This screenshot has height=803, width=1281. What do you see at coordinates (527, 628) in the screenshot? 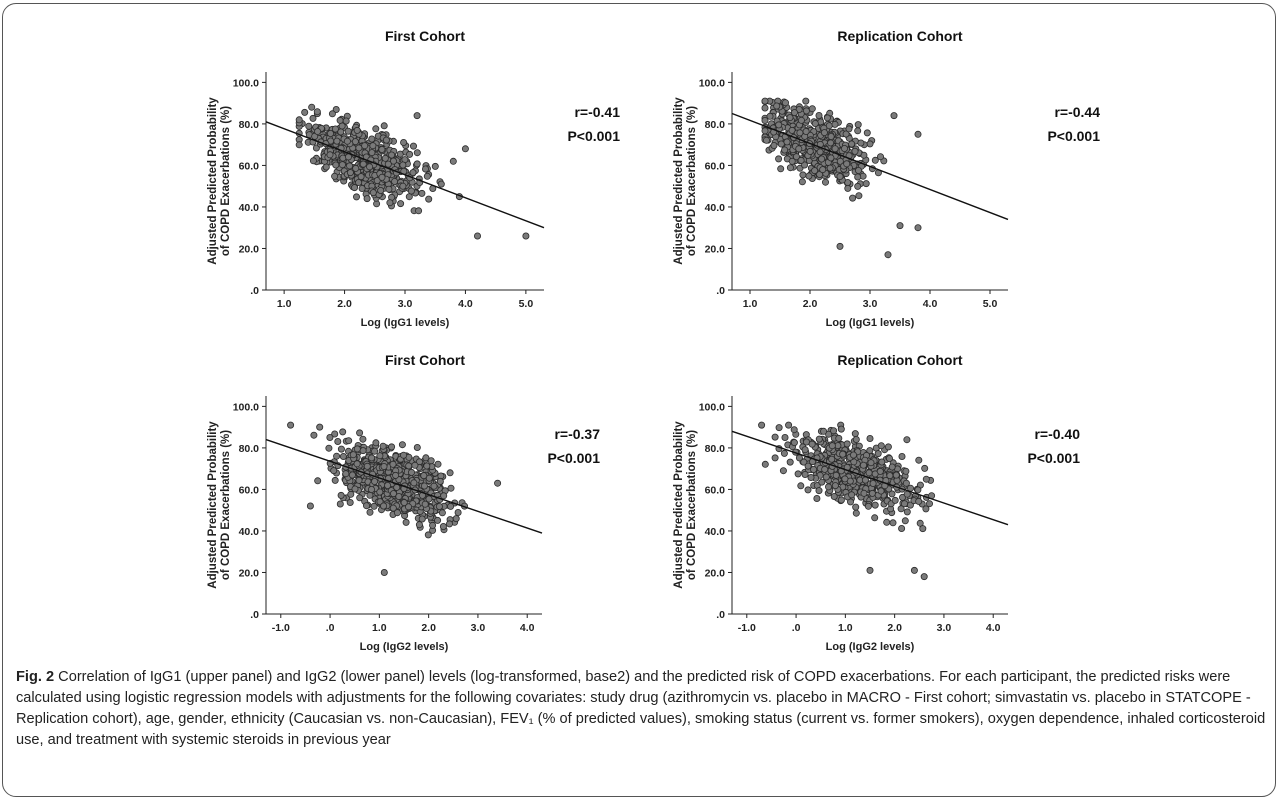
I see `x-tick-label: 4.0` at bounding box center [527, 628].